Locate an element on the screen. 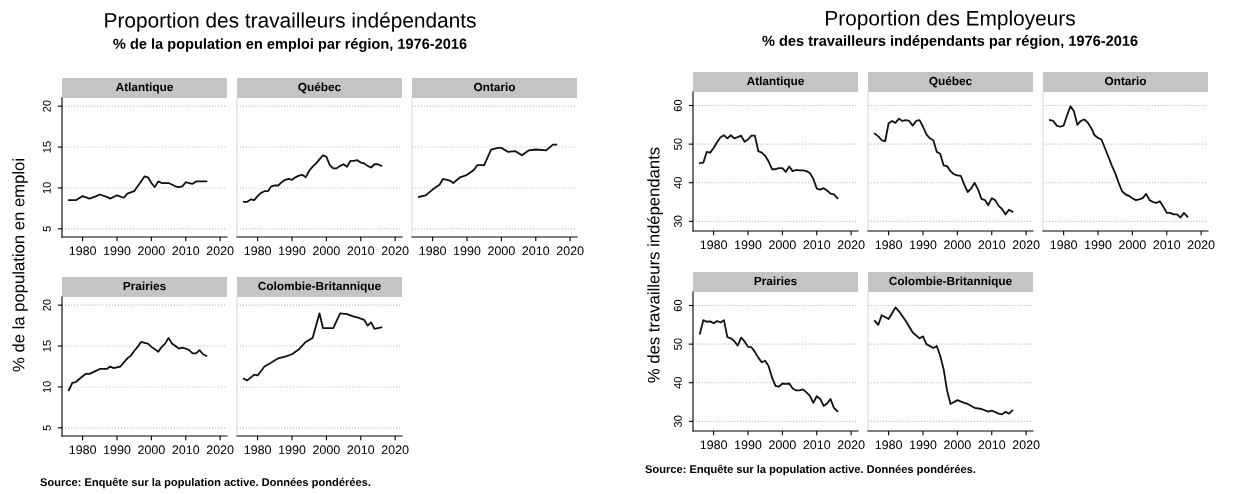 The height and width of the screenshot is (494, 1243). text: Proportion des Employeurs is located at coordinates (950, 20).